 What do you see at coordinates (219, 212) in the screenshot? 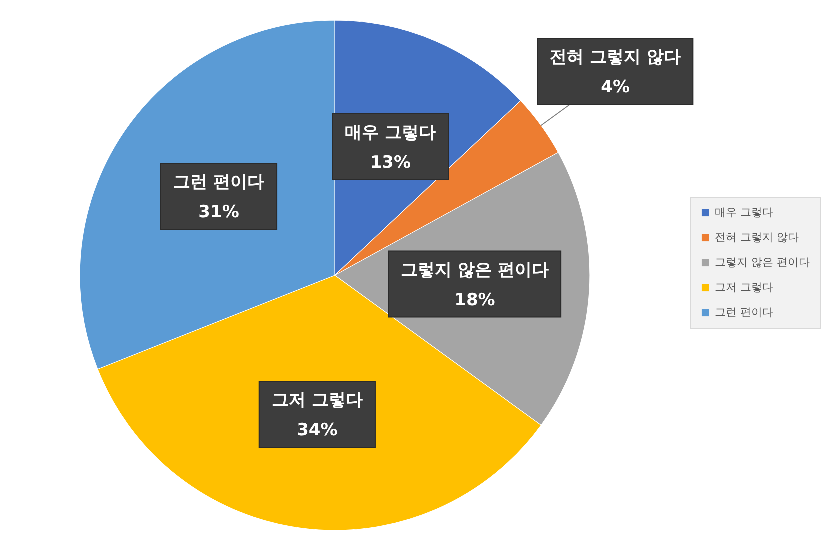
I see `data-label: 31%` at bounding box center [219, 212].